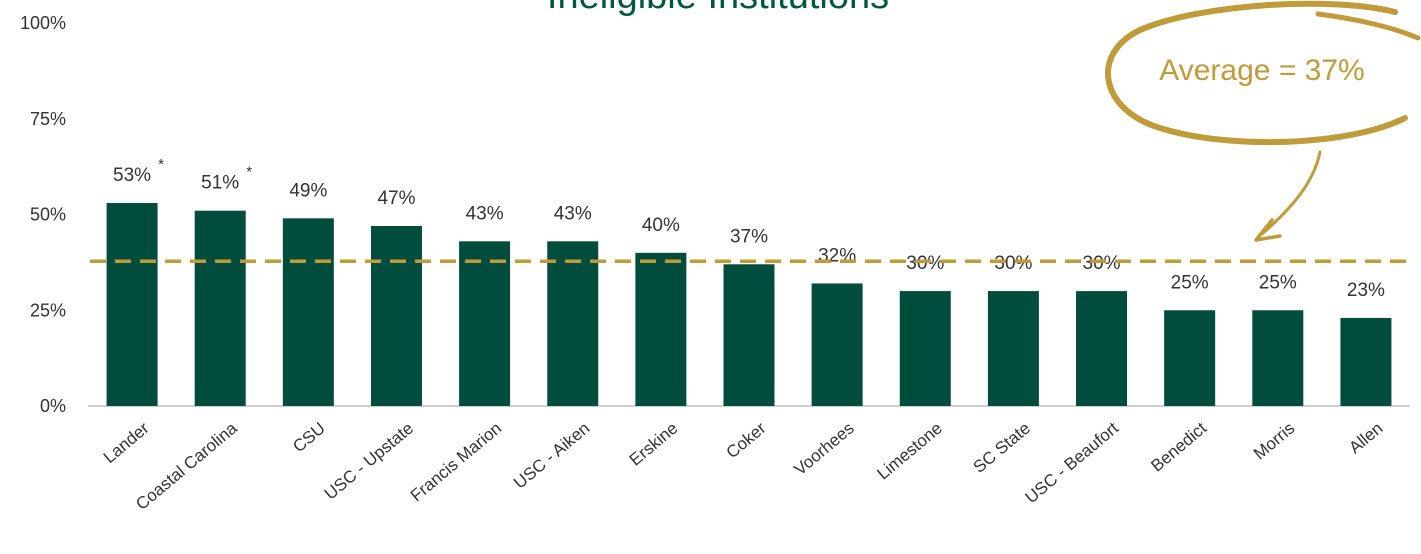 This screenshot has height=554, width=1421. Describe the element at coordinates (220, 183) in the screenshot. I see `data-label: 51%` at that location.